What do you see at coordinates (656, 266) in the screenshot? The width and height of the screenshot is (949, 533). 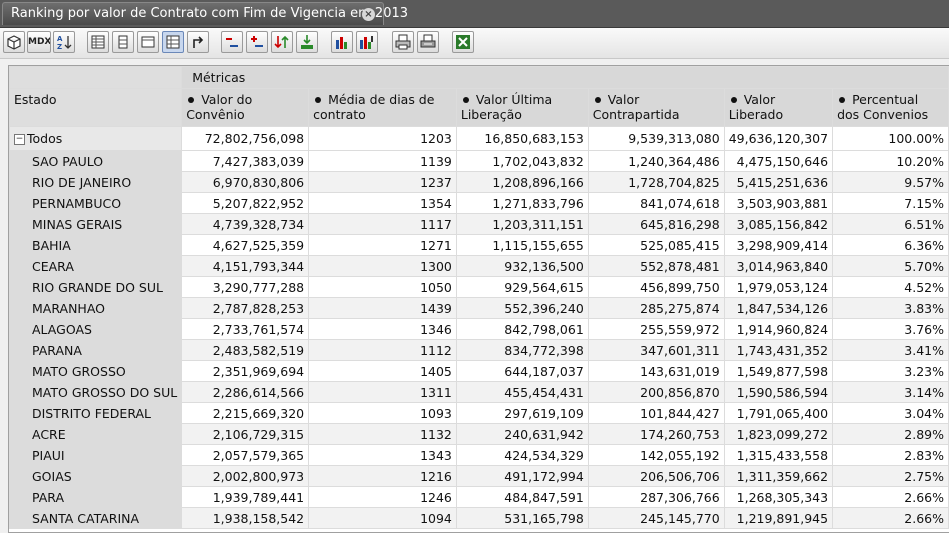 I see `data-cell: 552,878,481` at bounding box center [656, 266].